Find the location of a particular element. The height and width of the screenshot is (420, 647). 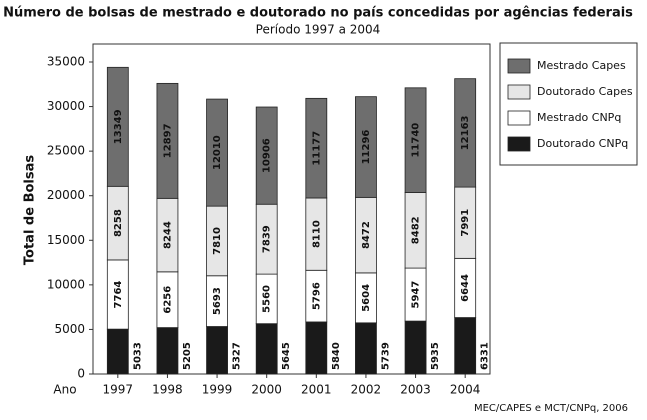

source: MEC/CAPES e MCT/CNPq, 2006 is located at coordinates (551, 408).